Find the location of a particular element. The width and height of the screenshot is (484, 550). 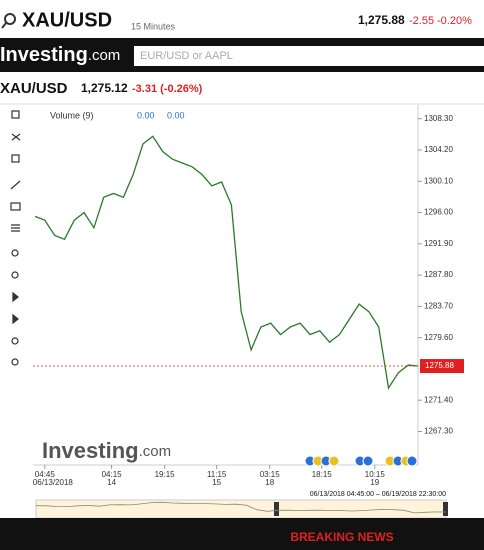

y-tick-label: 1291.90 is located at coordinates (438, 243).